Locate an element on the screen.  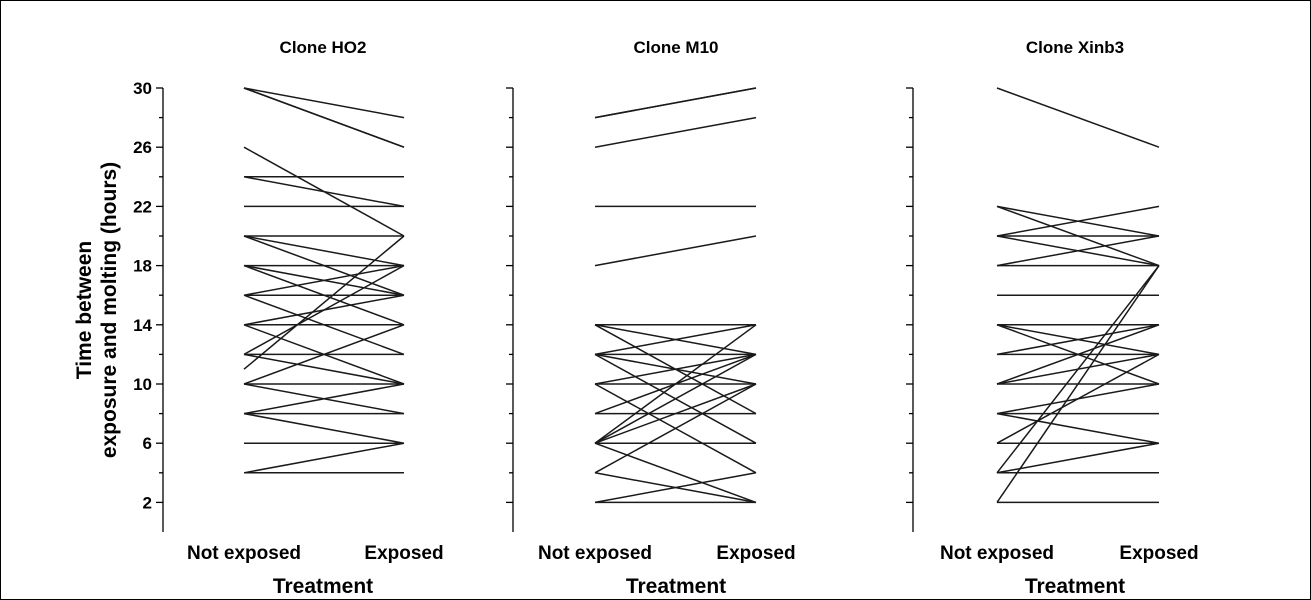
y-tick-label: 10 is located at coordinates (142, 384).